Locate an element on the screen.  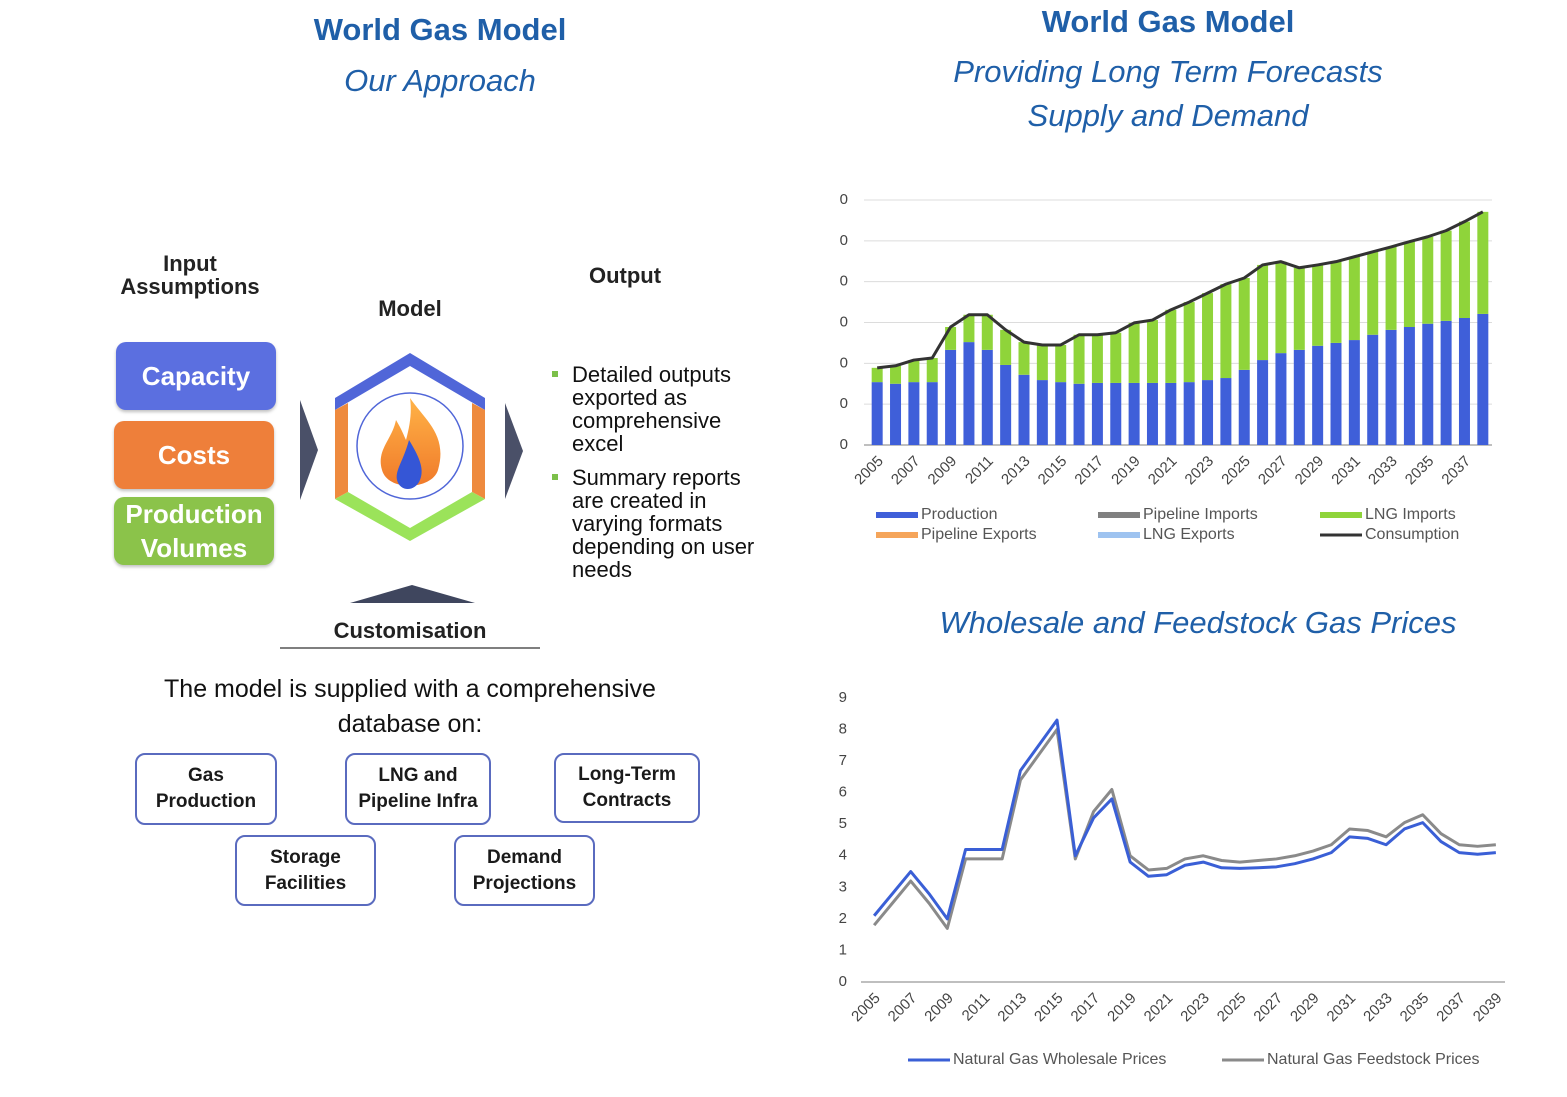
arrow-out is located at coordinates (514, 451).